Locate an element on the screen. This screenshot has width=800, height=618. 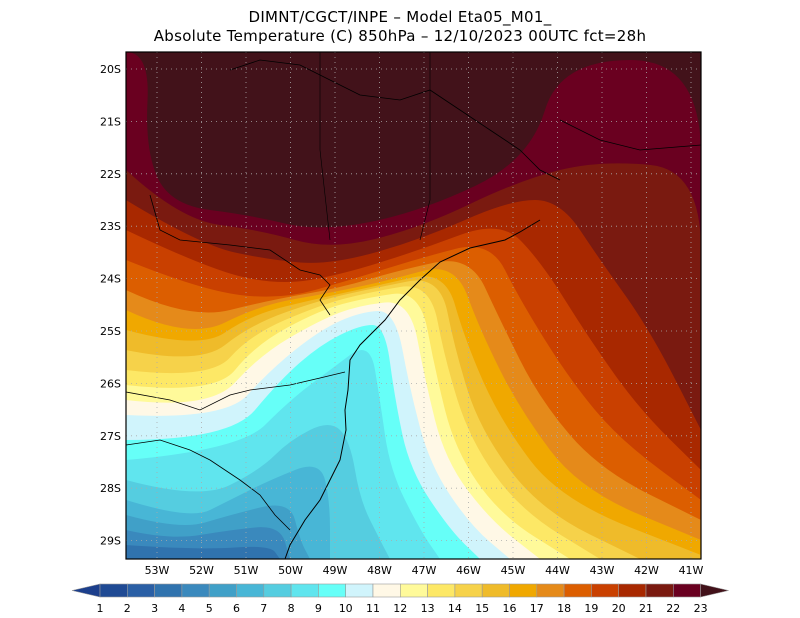
colorbar-label: 2 is located at coordinates (127, 608).